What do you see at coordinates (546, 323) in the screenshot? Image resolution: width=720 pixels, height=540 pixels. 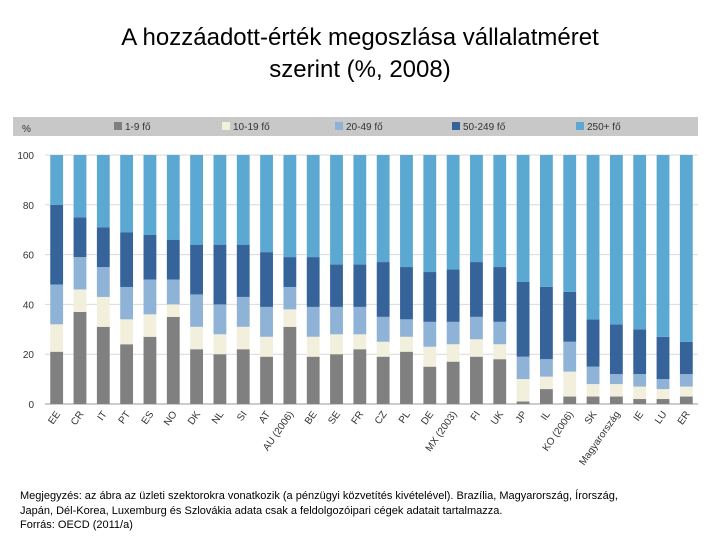 I see `bar-segment-il-s4` at bounding box center [546, 323].